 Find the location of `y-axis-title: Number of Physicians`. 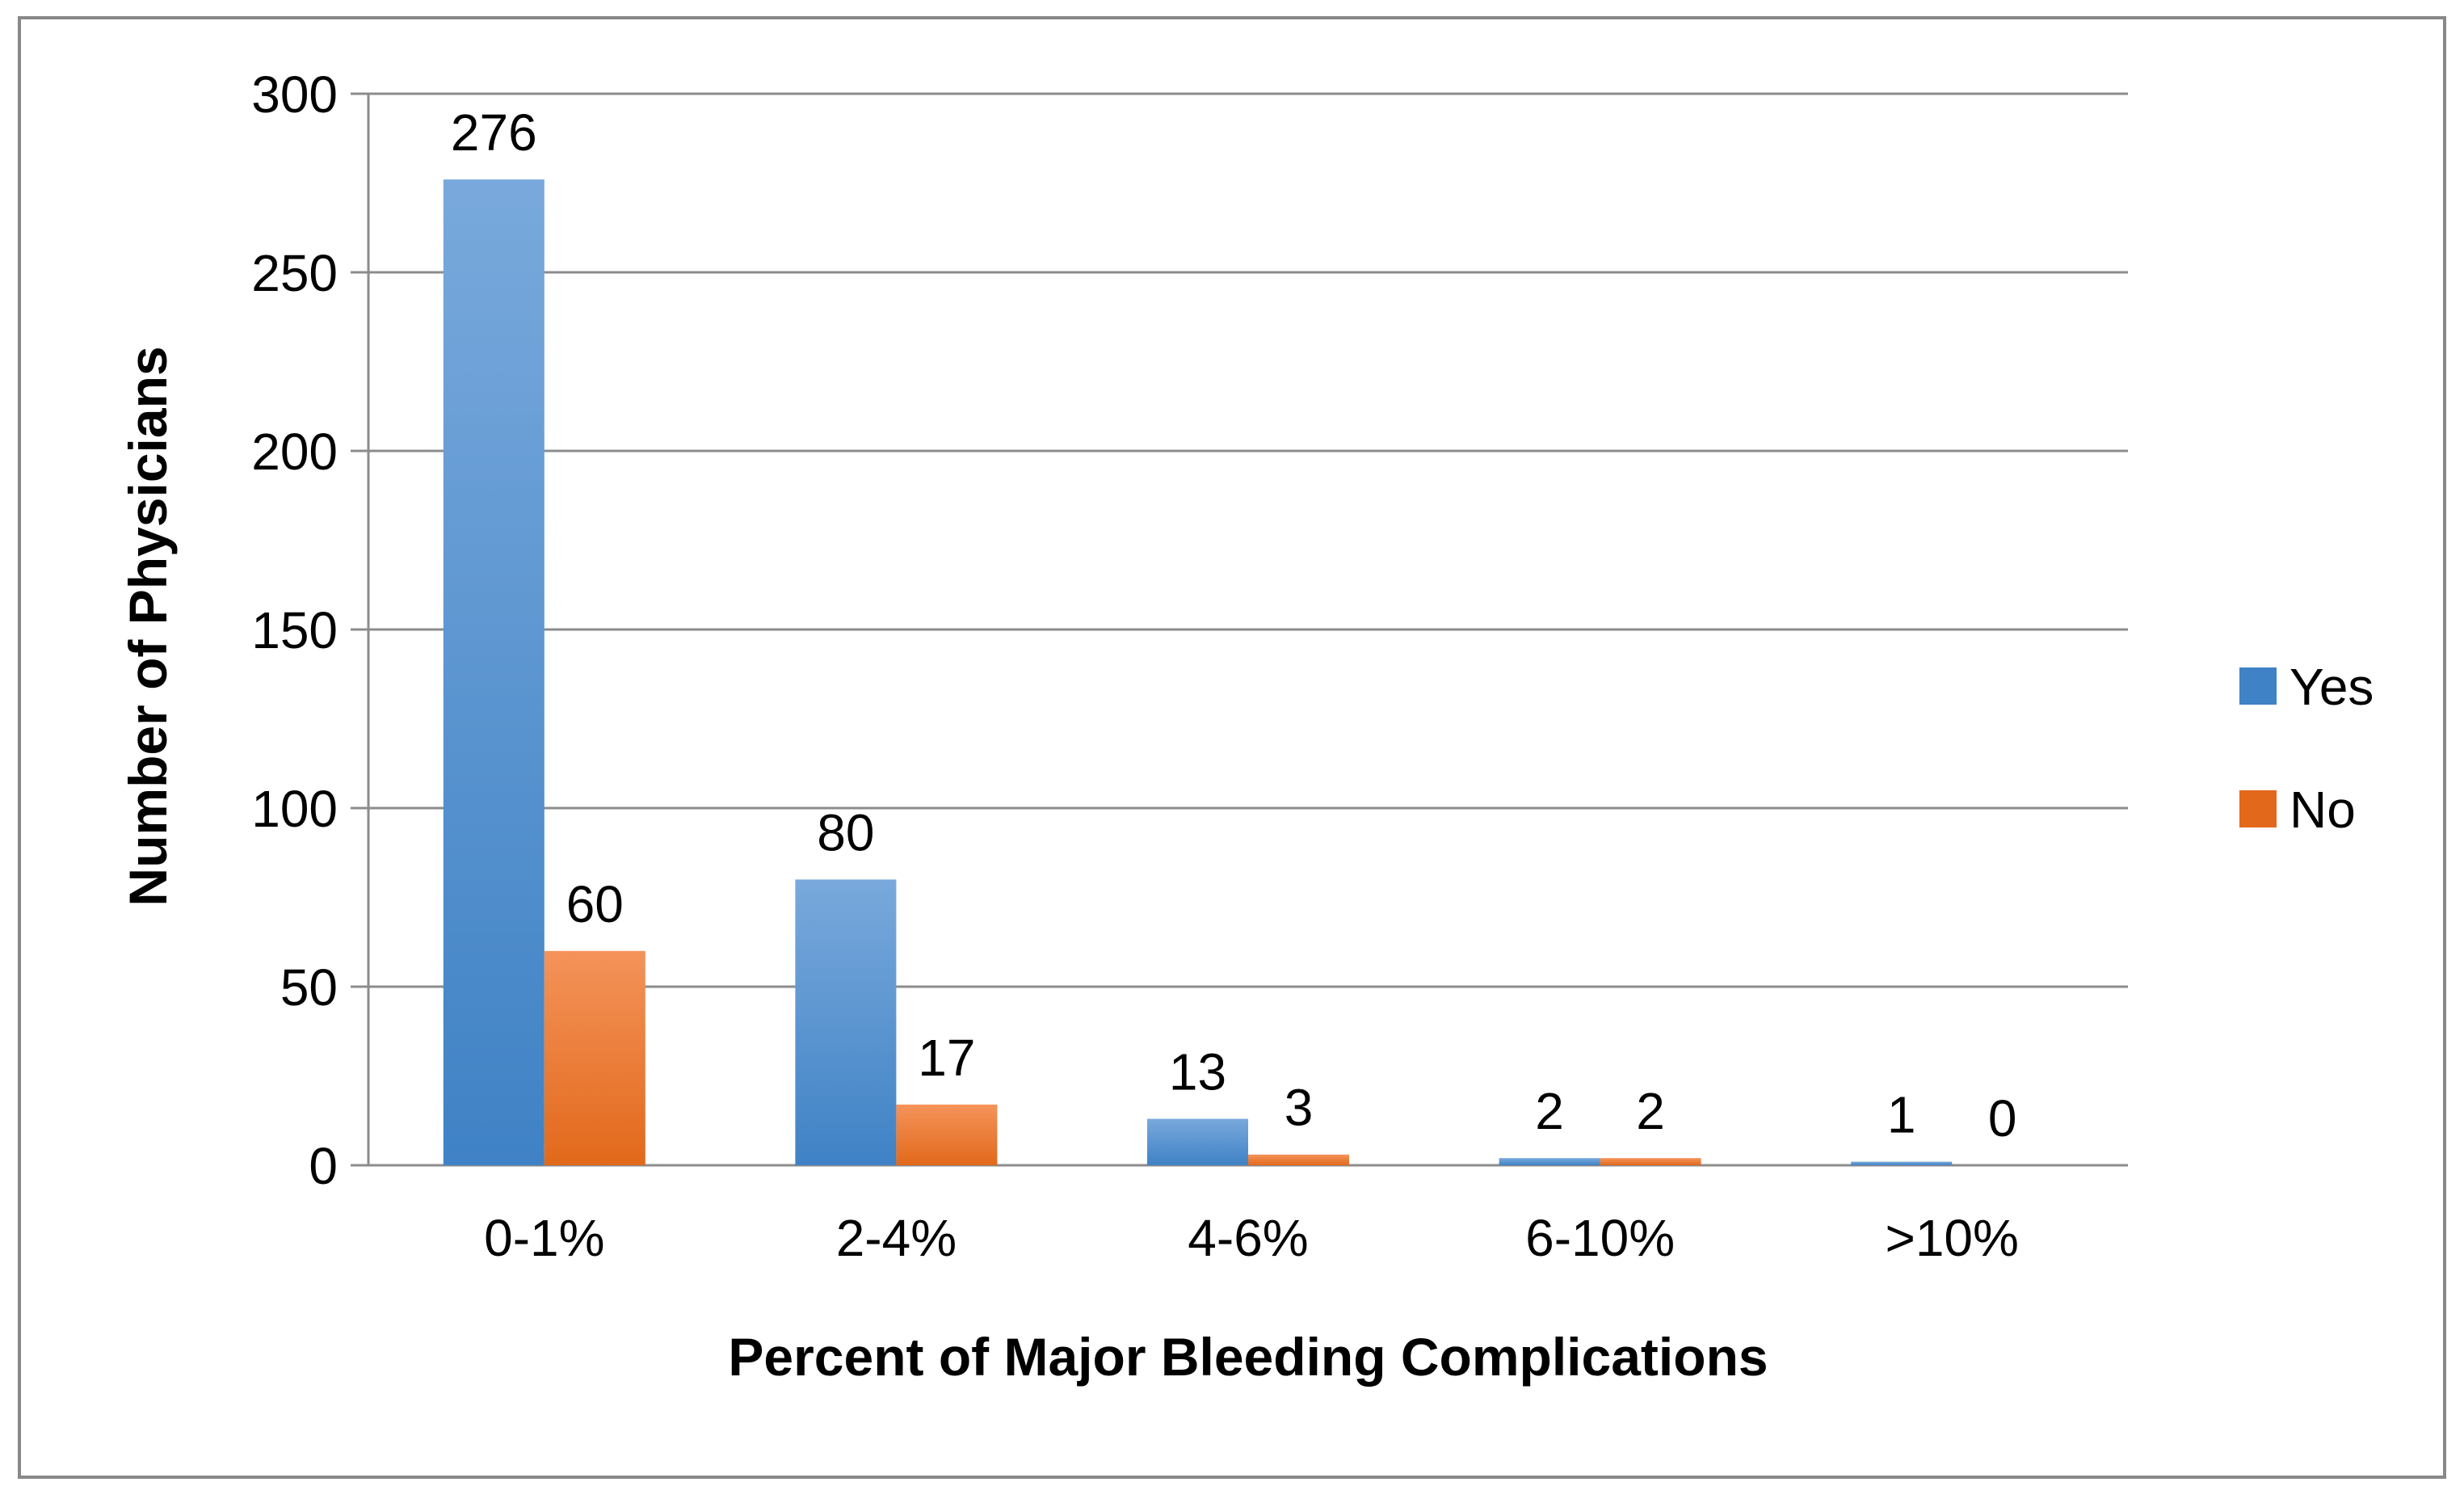

y-axis-title: Number of Physicians is located at coordinates (148, 626).